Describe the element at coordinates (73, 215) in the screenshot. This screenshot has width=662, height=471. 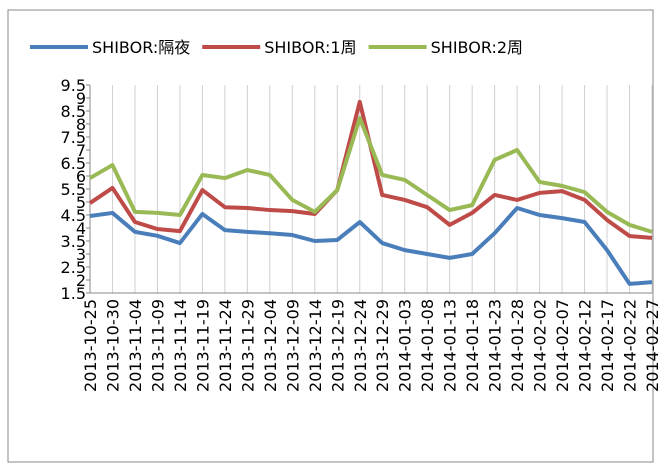
I see `y-tick-label: 4.5` at that location.